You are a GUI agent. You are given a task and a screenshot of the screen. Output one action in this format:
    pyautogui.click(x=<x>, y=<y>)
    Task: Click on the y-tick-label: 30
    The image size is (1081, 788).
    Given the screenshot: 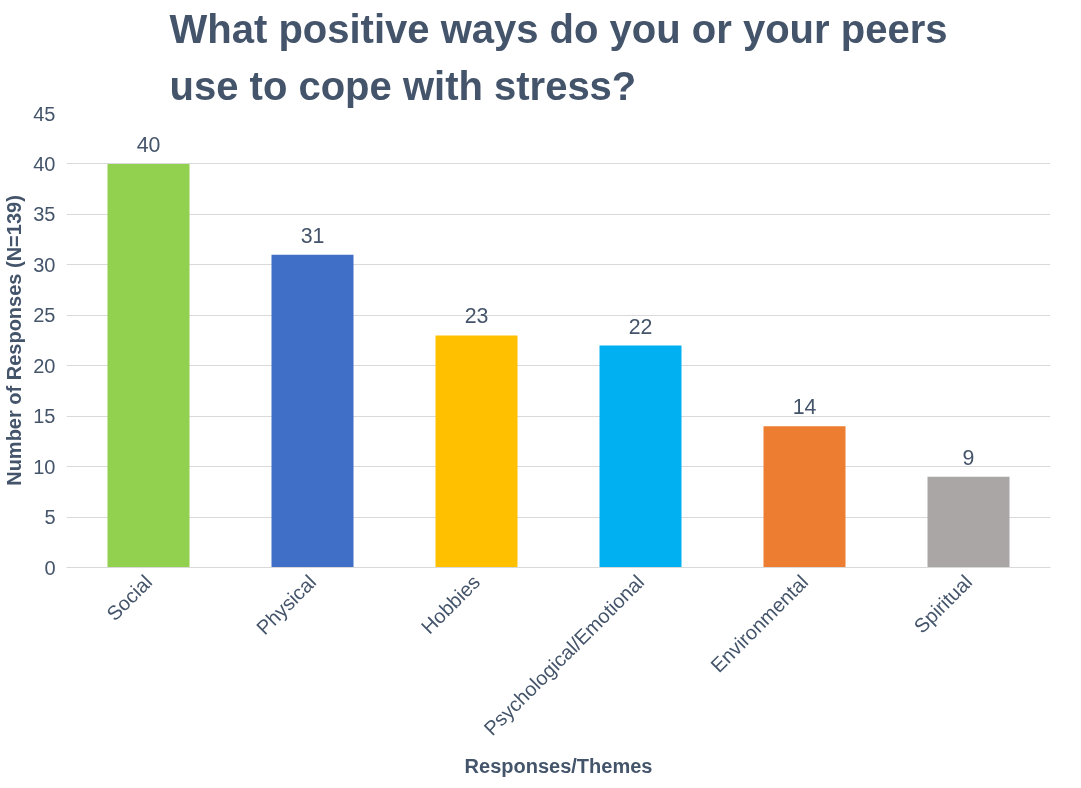 What is the action you would take?
    pyautogui.click(x=44, y=264)
    